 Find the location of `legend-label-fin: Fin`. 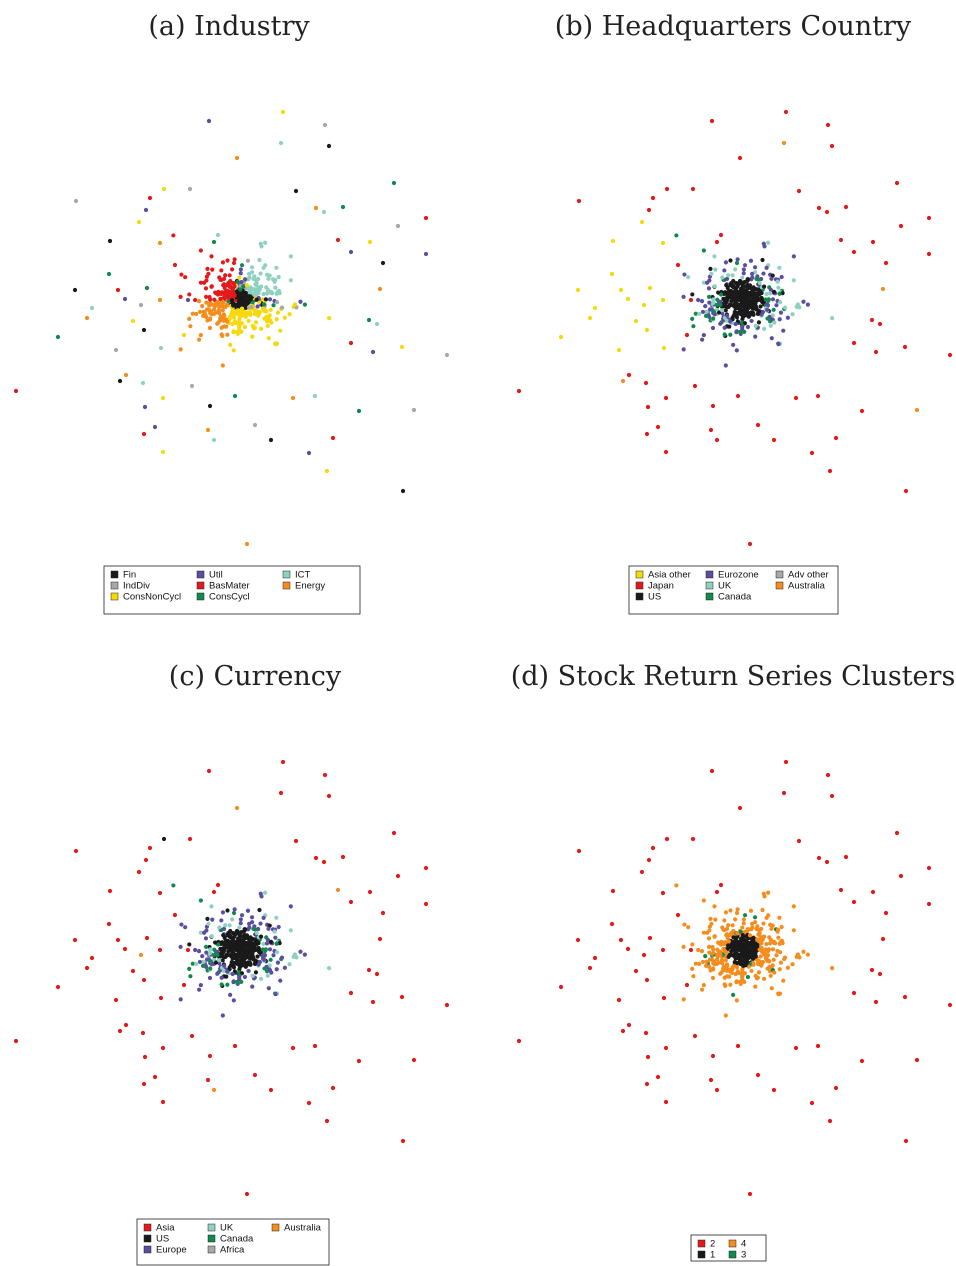

legend-label-fin: Fin is located at coordinates (129, 575).